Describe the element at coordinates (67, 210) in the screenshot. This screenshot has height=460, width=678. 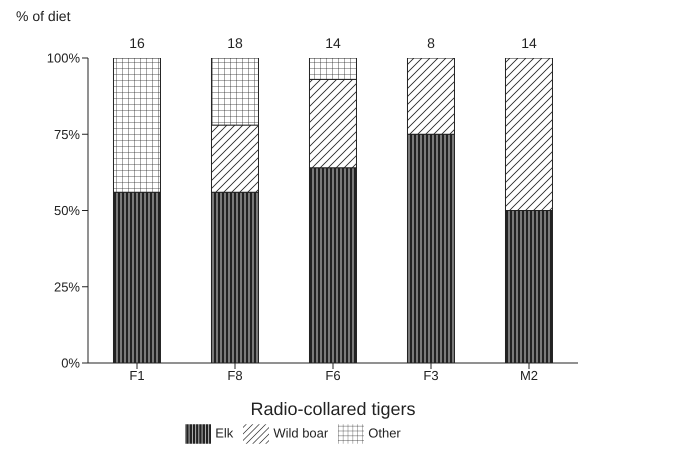
I see `y-tick-label: 50%` at that location.